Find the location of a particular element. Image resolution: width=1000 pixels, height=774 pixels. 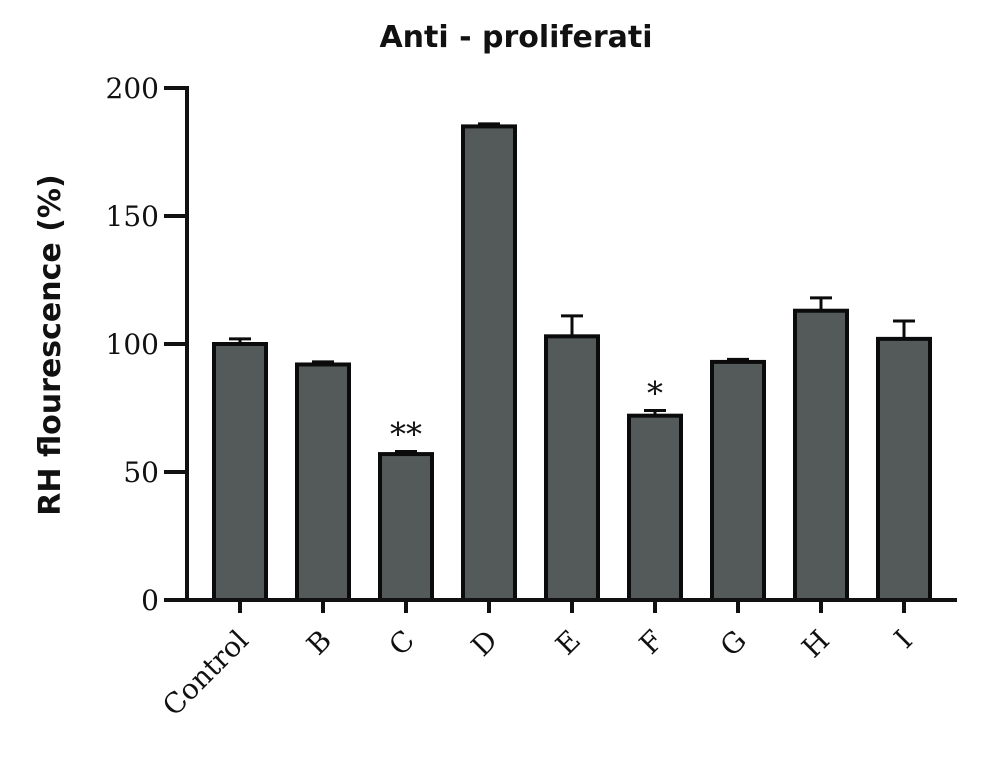

x-tick-label: D is located at coordinates (484, 643).